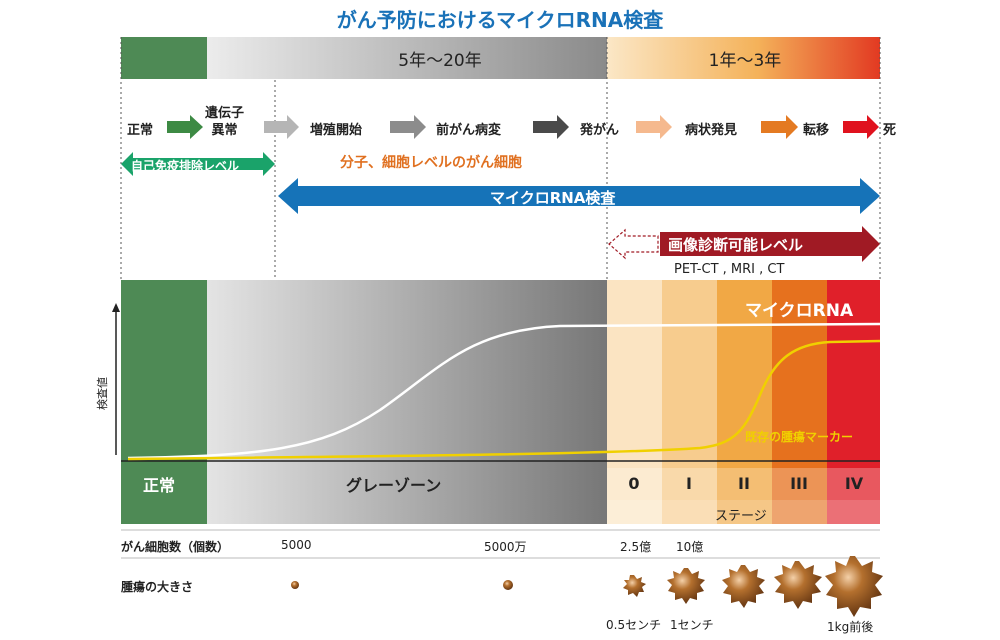 This screenshot has width=1000, height=640. Describe the element at coordinates (600, 130) in the screenshot. I see `step-carcinogenesis: 発がん` at that location.